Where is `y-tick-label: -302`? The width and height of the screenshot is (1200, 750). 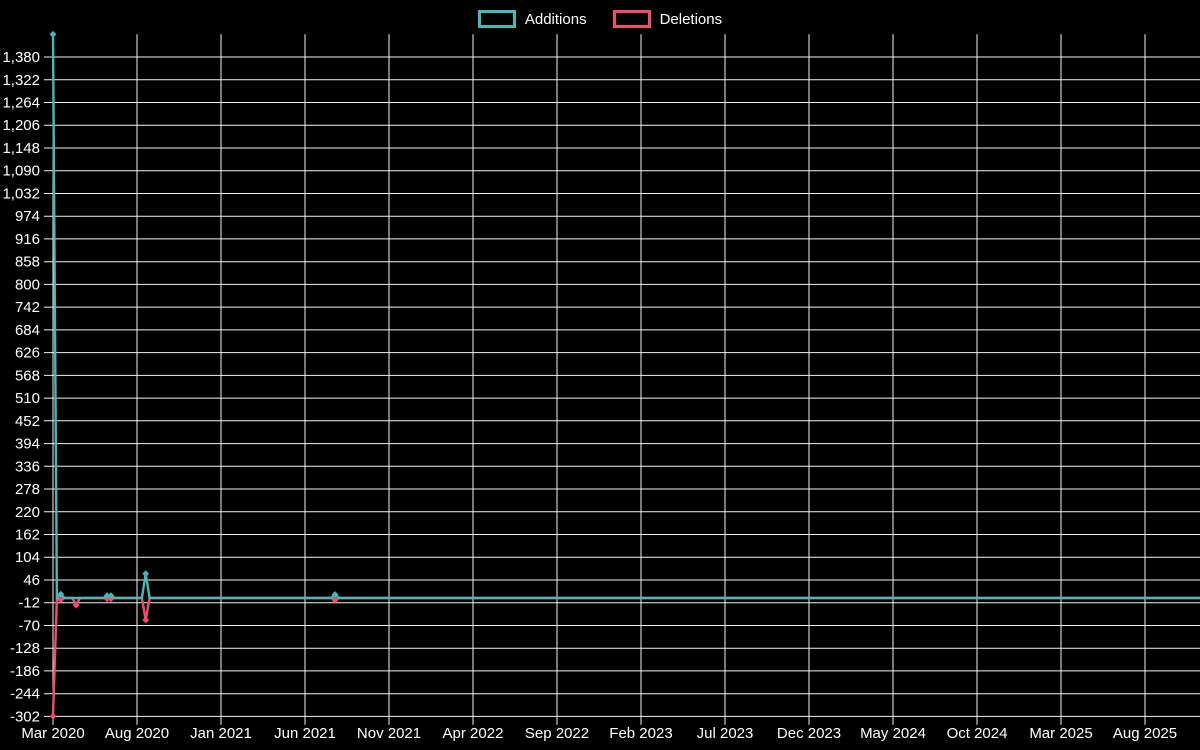
y-tick-label: -302 is located at coordinates (25, 716).